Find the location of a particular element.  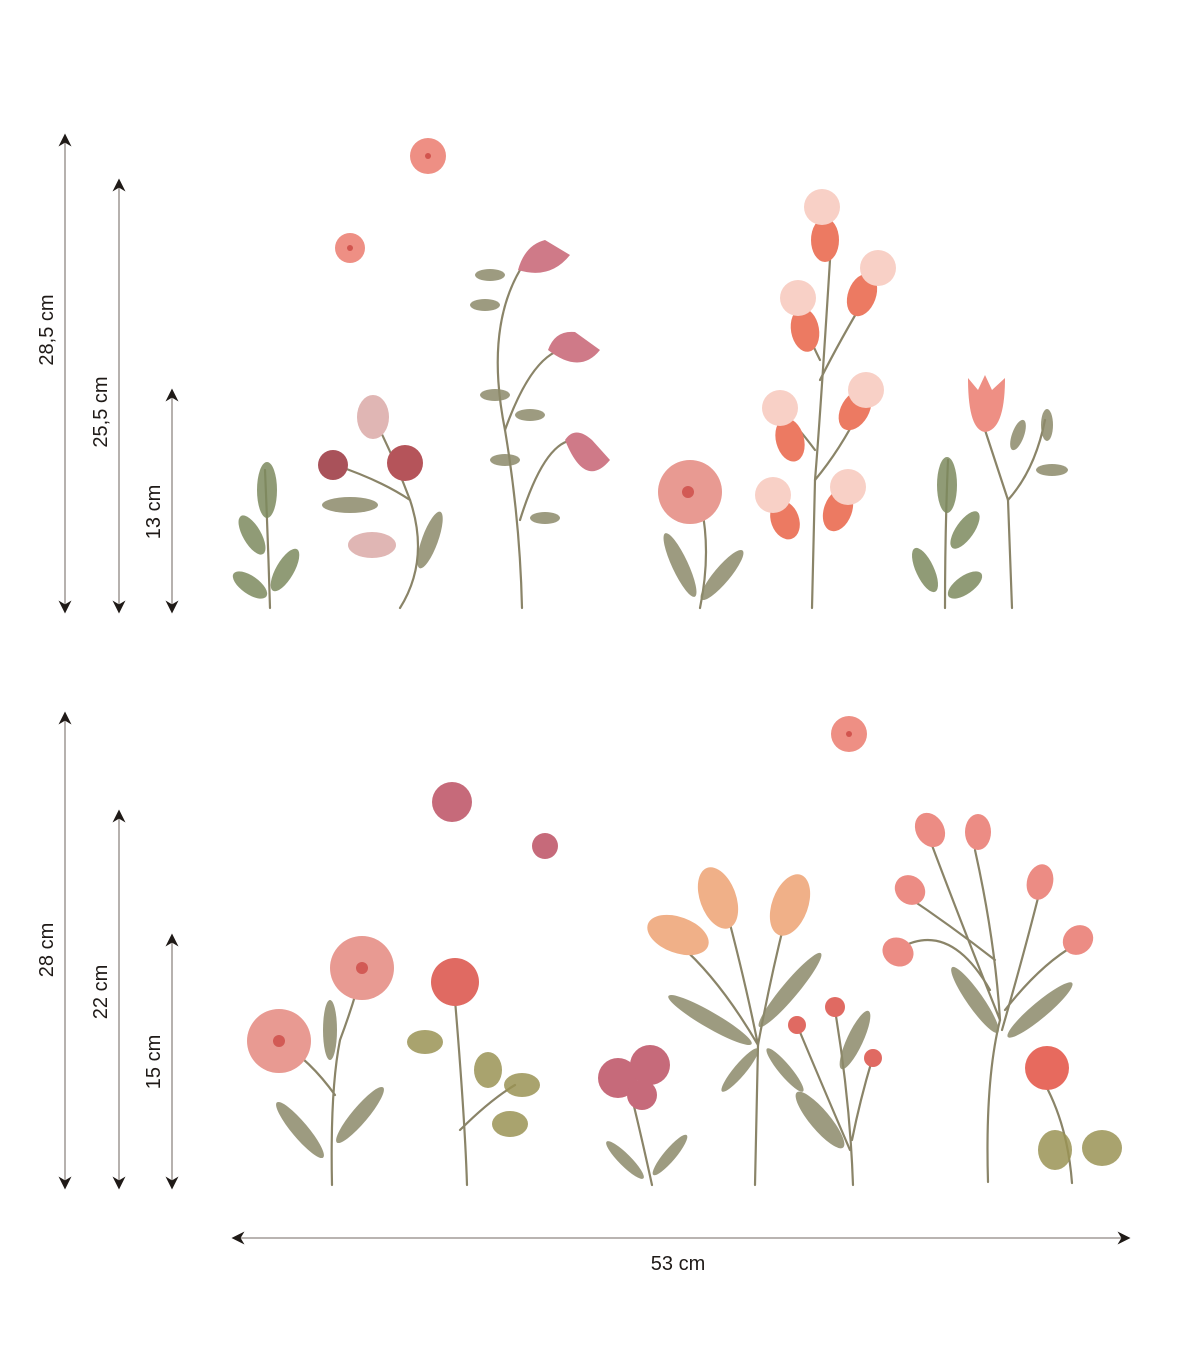

thistle-flower is located at coordinates (380, 502).